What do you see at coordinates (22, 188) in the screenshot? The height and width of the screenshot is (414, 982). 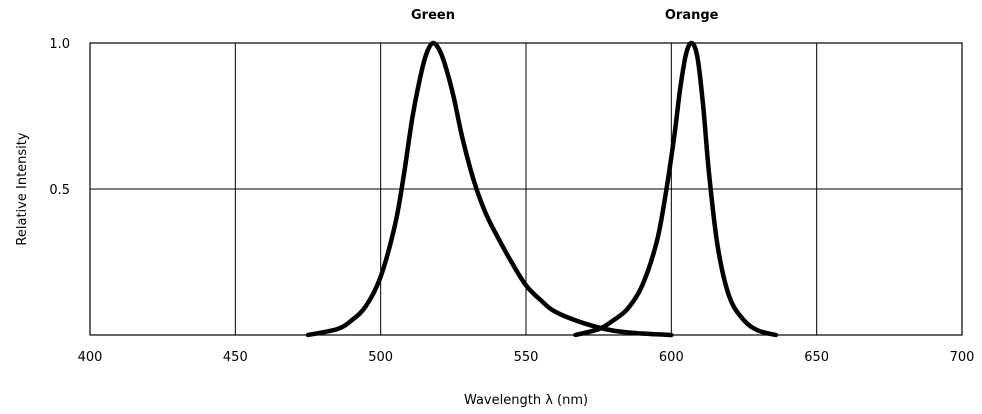 I see `y-axis-title: Relative Intensity` at bounding box center [22, 188].